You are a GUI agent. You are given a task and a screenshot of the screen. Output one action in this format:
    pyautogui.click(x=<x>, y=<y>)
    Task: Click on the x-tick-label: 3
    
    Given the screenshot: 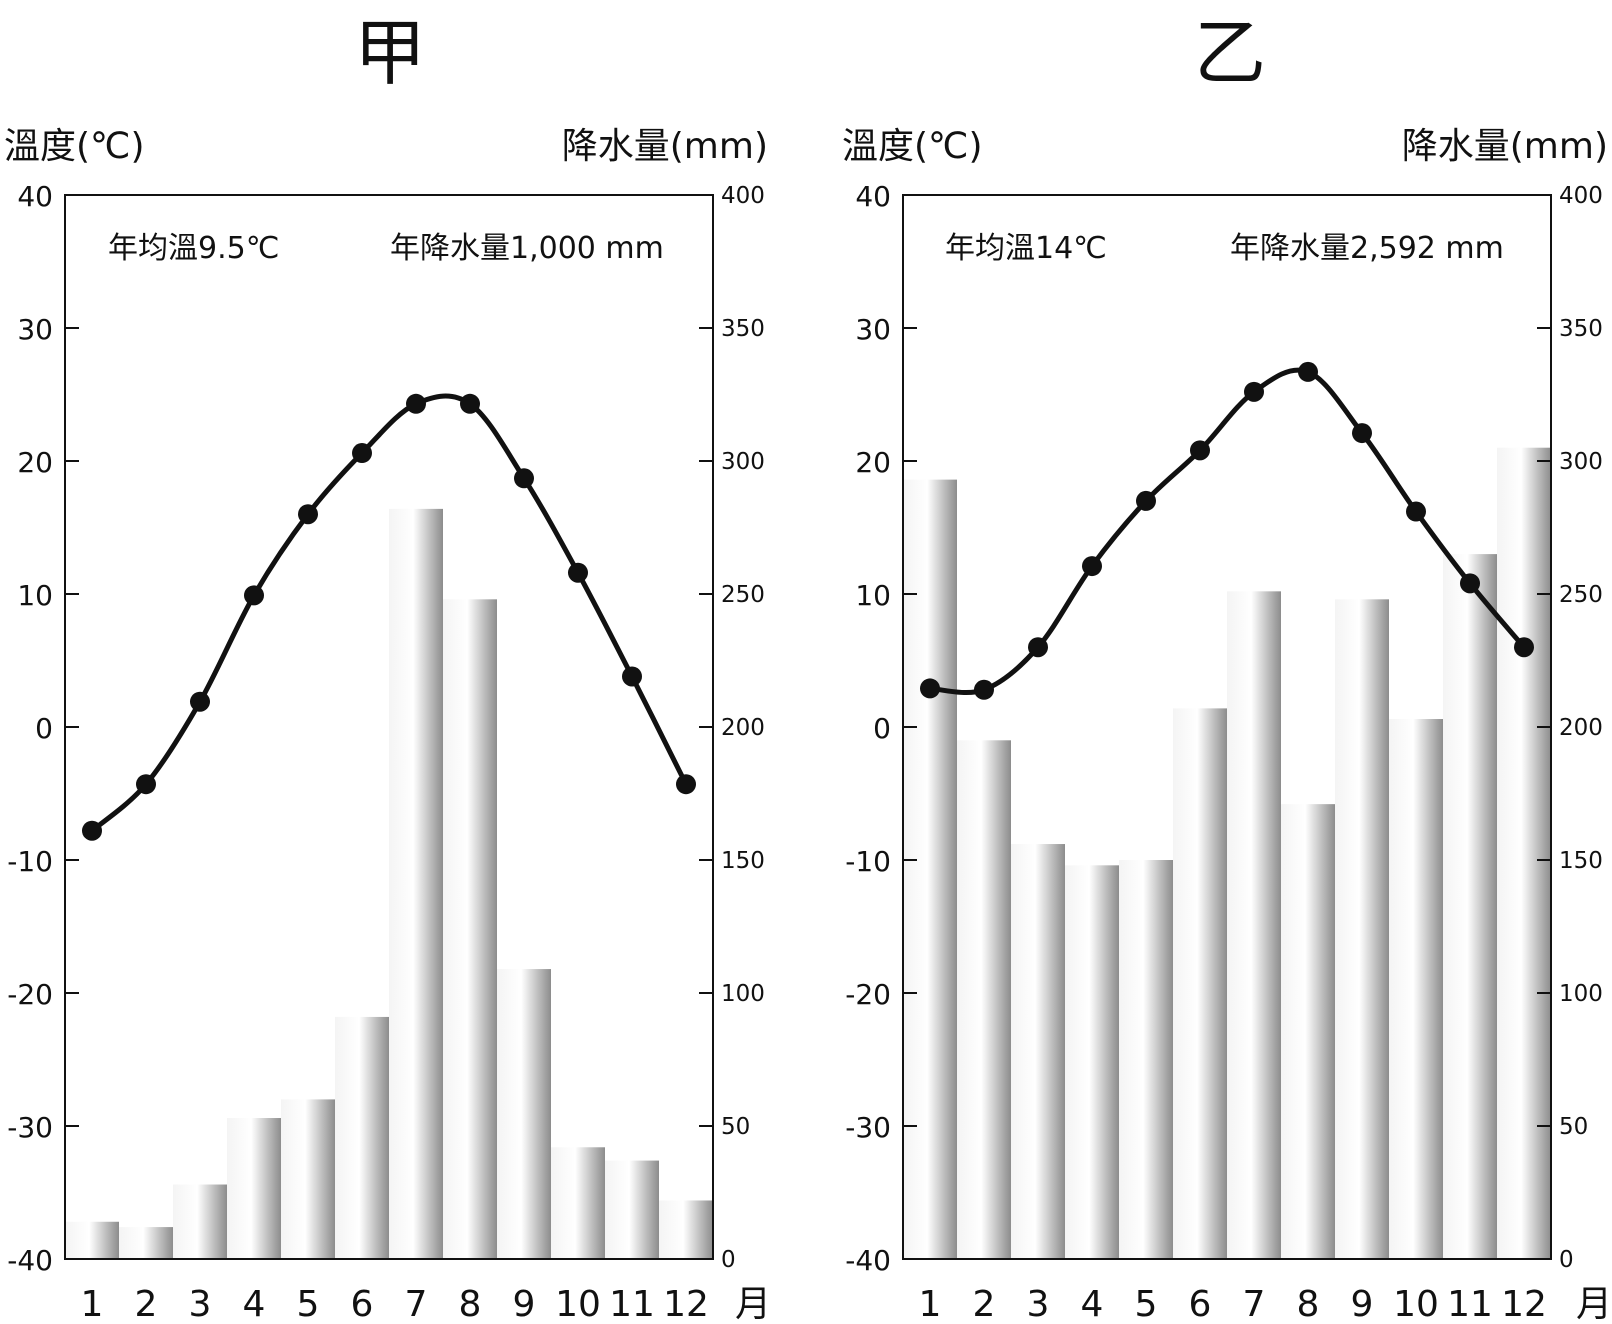 What is the action you would take?
    pyautogui.click(x=200, y=1304)
    